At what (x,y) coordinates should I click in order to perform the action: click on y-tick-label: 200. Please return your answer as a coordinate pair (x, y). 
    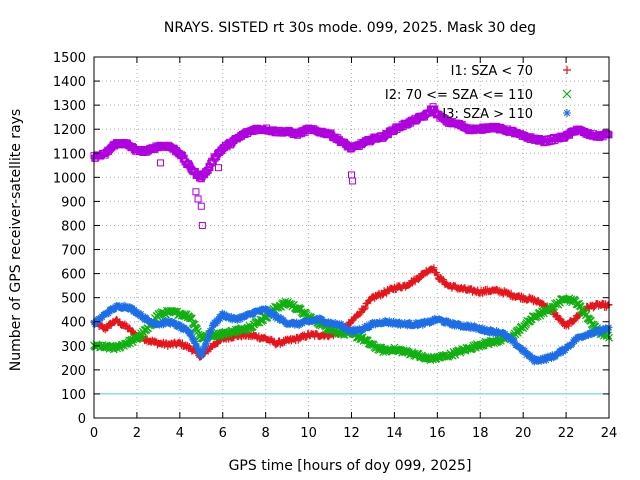
    Looking at the image, I should click on (73, 371).